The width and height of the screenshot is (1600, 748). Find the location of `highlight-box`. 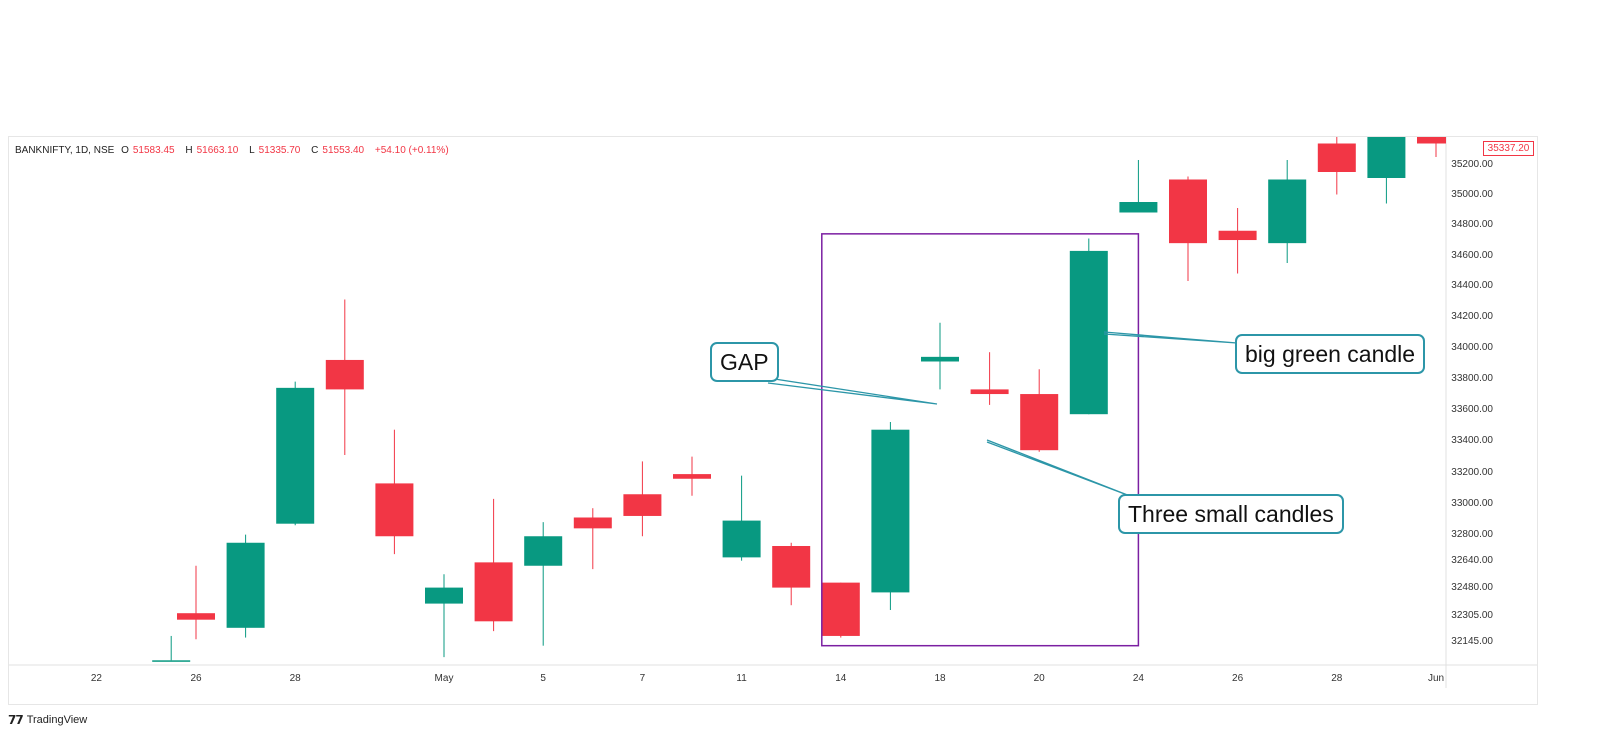

highlight-box is located at coordinates (980, 440).